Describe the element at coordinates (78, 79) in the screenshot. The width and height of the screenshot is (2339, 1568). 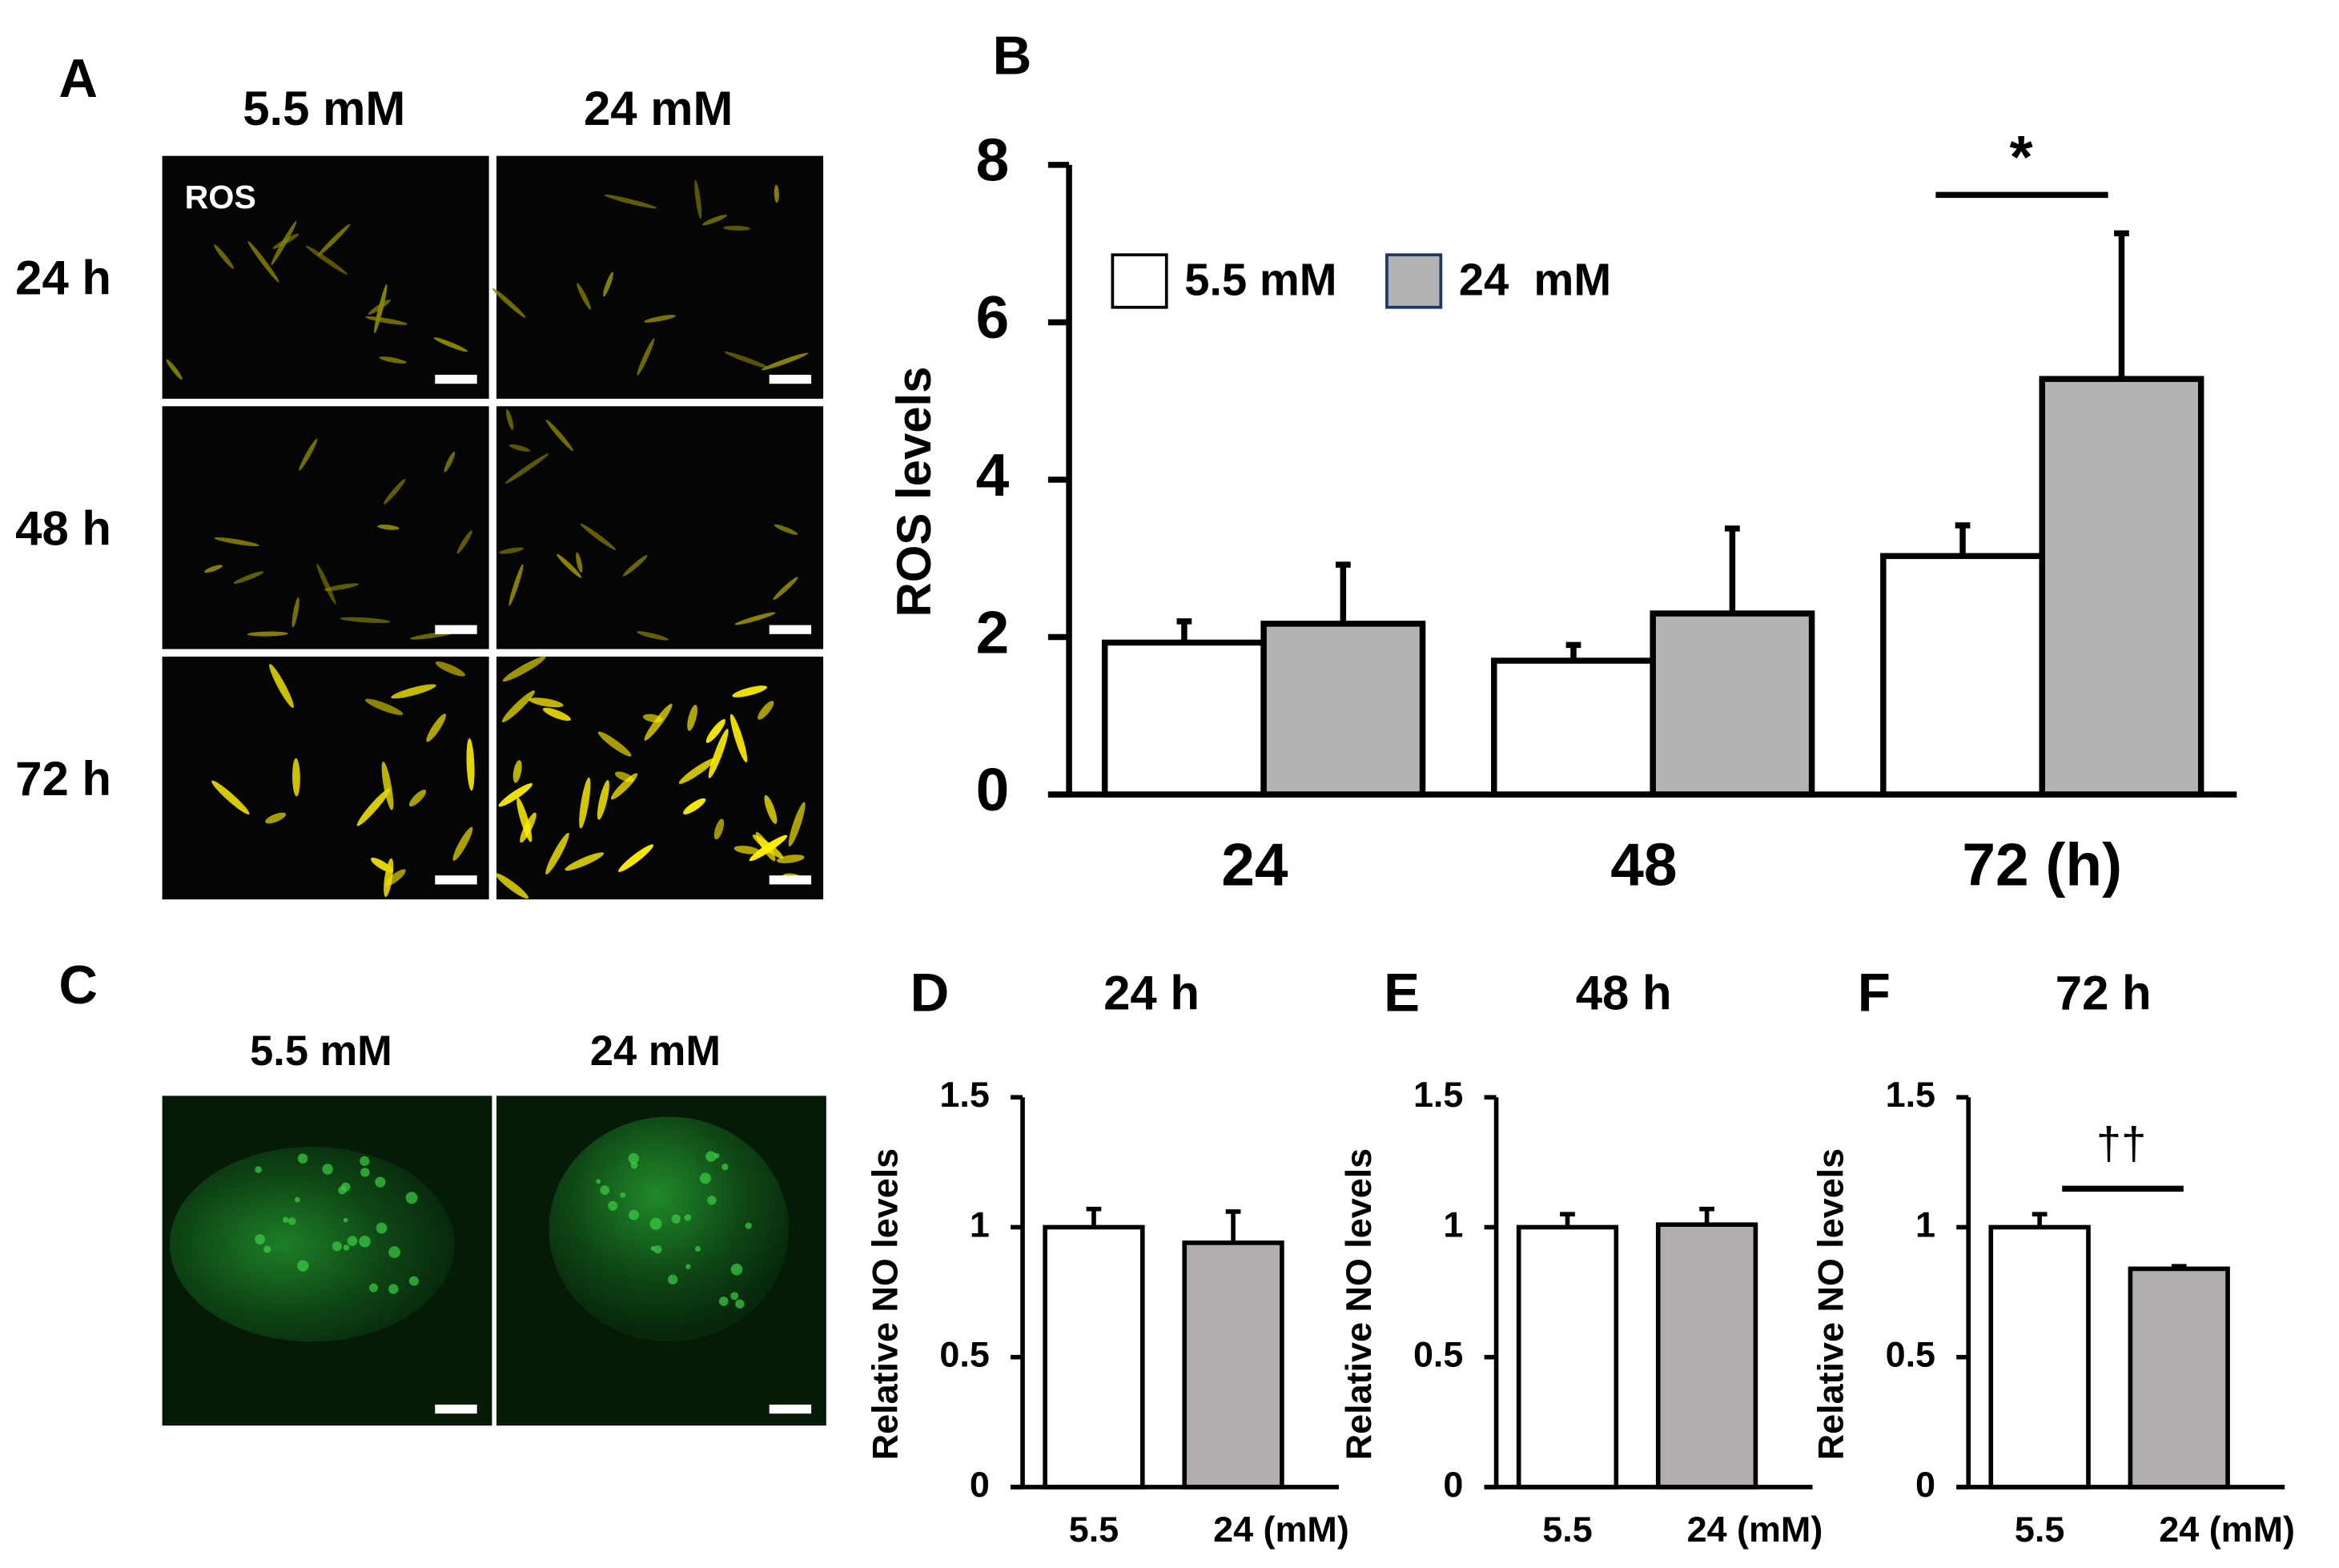
I see `panel-letter: A` at that location.